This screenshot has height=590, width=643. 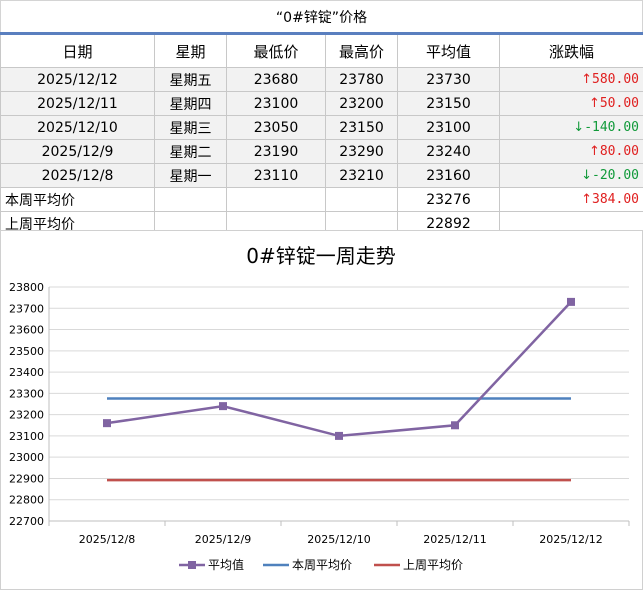 I want to click on y-tick-label: 23800, so click(x=26, y=287).